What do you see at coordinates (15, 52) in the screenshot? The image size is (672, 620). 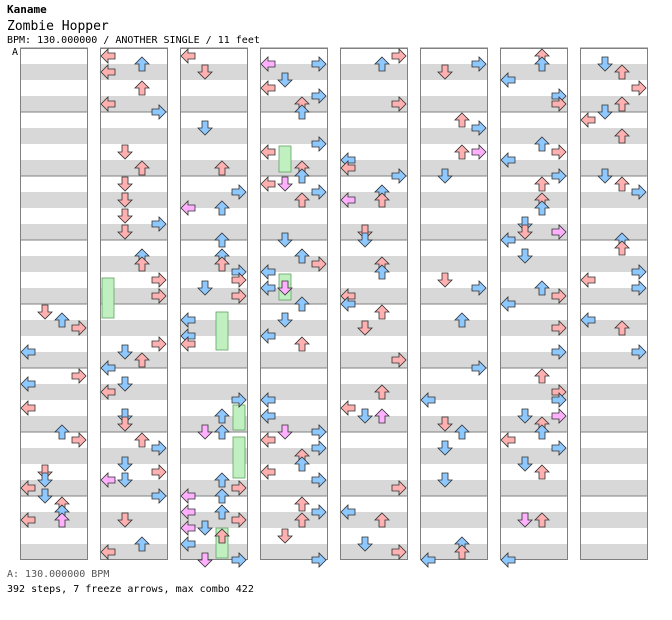 I see `section-marker: A` at bounding box center [15, 52].